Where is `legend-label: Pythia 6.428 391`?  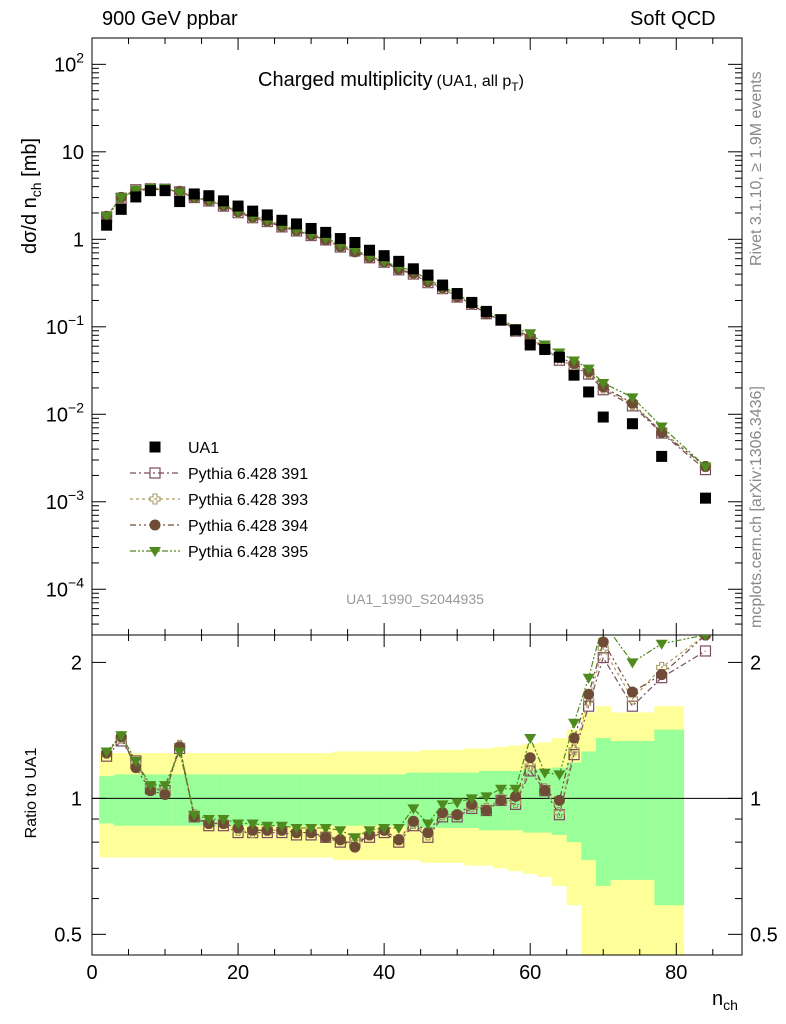 legend-label: Pythia 6.428 391 is located at coordinates (248, 474).